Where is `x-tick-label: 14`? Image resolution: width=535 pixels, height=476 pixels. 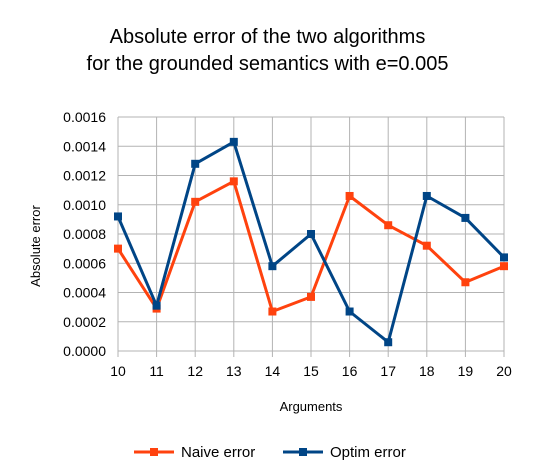
x-tick-label: 14 is located at coordinates (273, 371).